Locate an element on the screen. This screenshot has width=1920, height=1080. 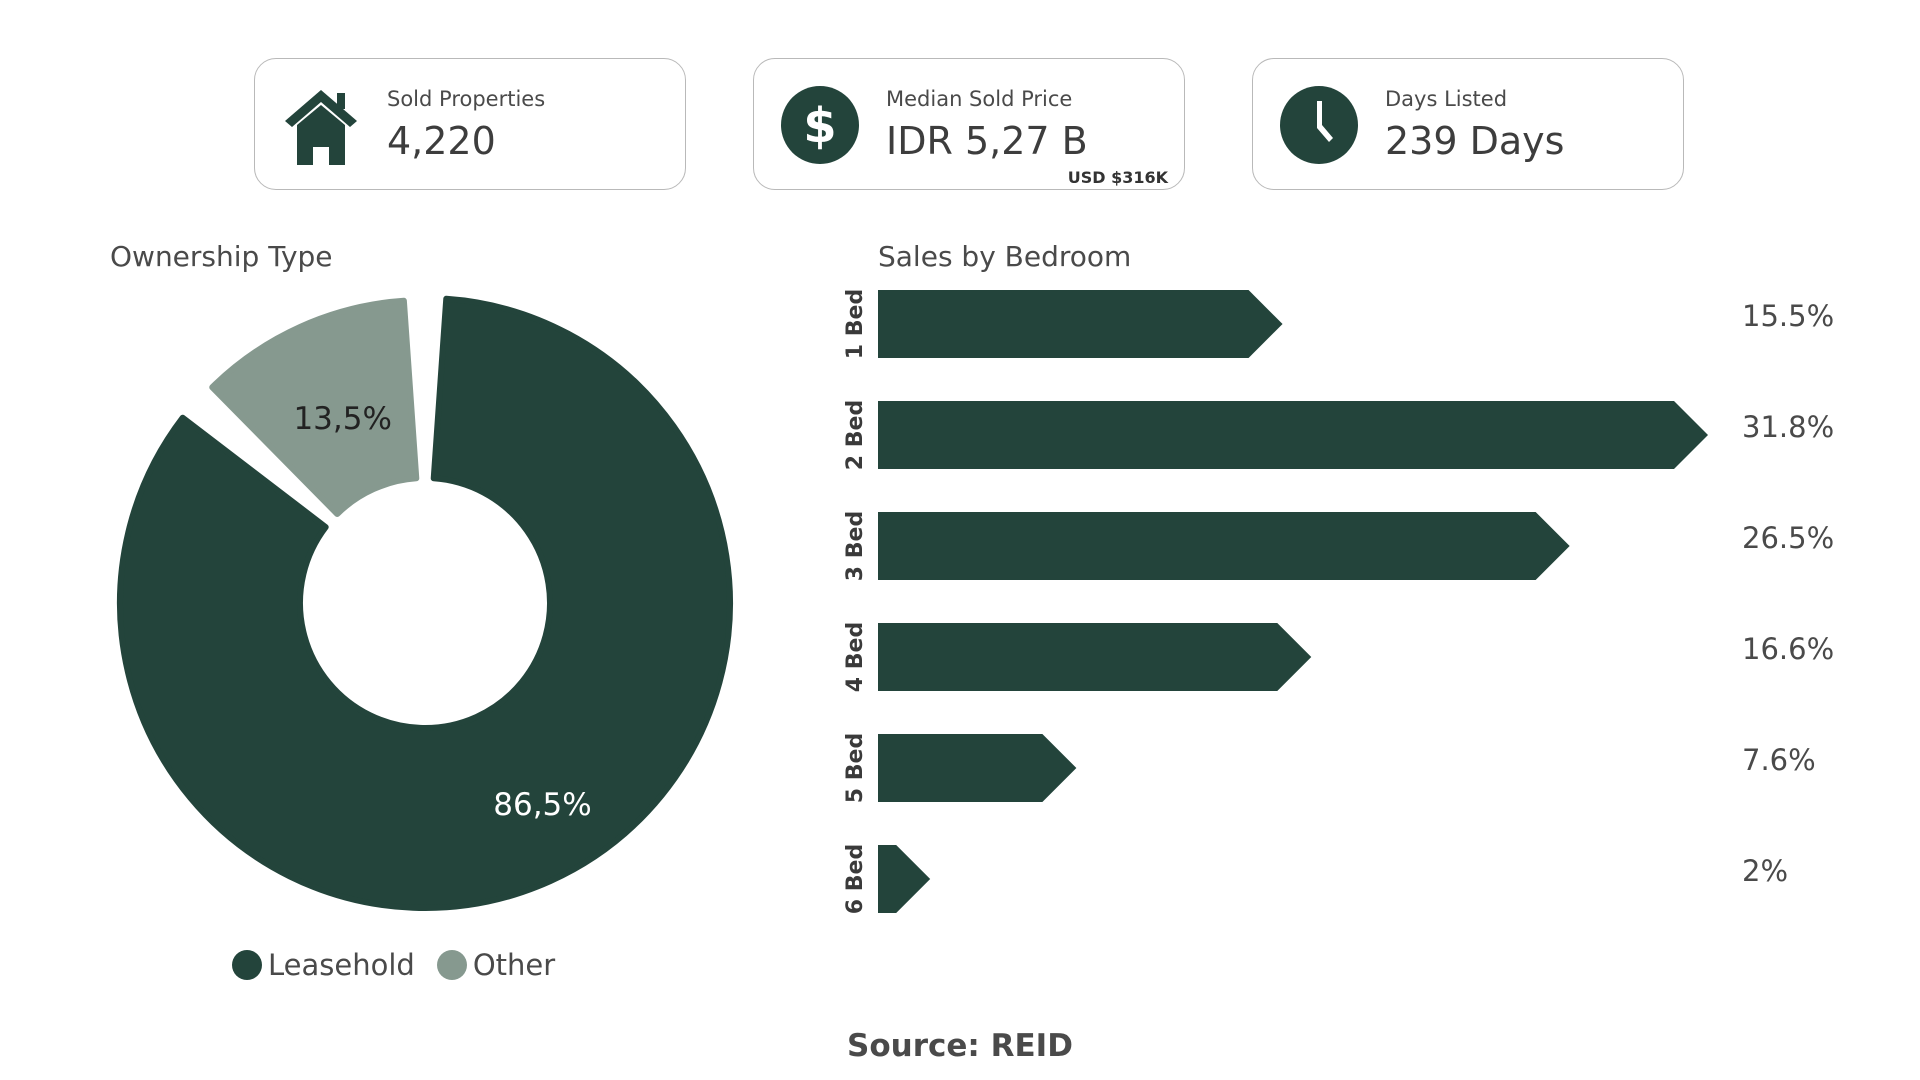
sold-properties-label: Sold Properties is located at coordinates (466, 99).